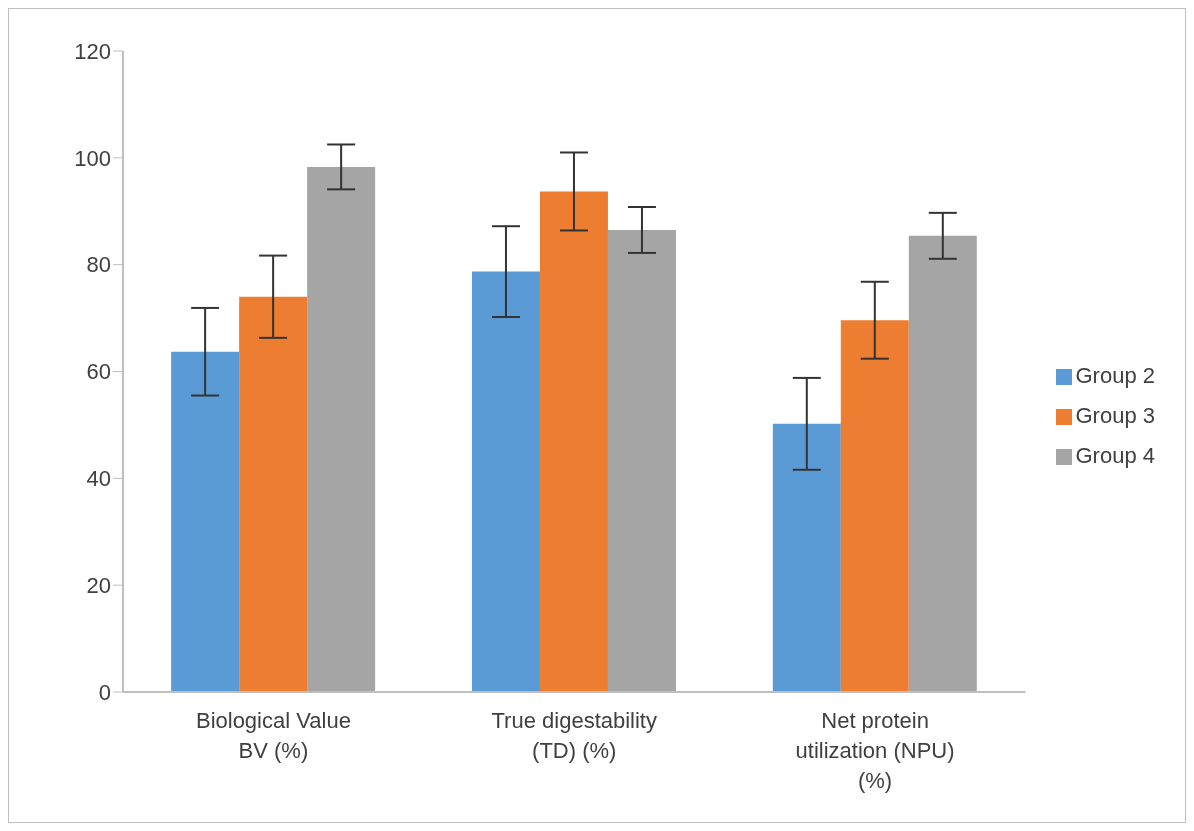 This screenshot has width=1194, height=831. I want to click on legend-label: Group 3, so click(1115, 415).